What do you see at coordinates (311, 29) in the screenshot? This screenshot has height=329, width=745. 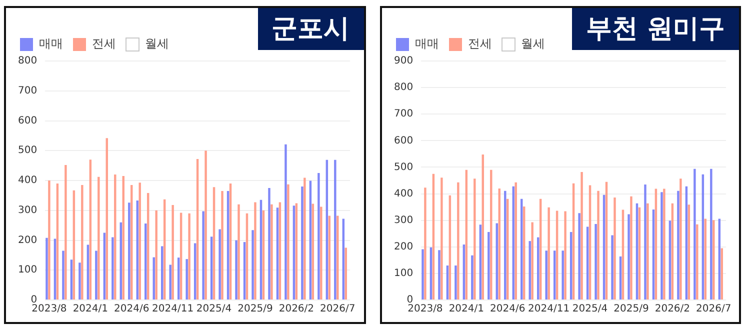 I see `chart-title: 군포시` at bounding box center [311, 29].